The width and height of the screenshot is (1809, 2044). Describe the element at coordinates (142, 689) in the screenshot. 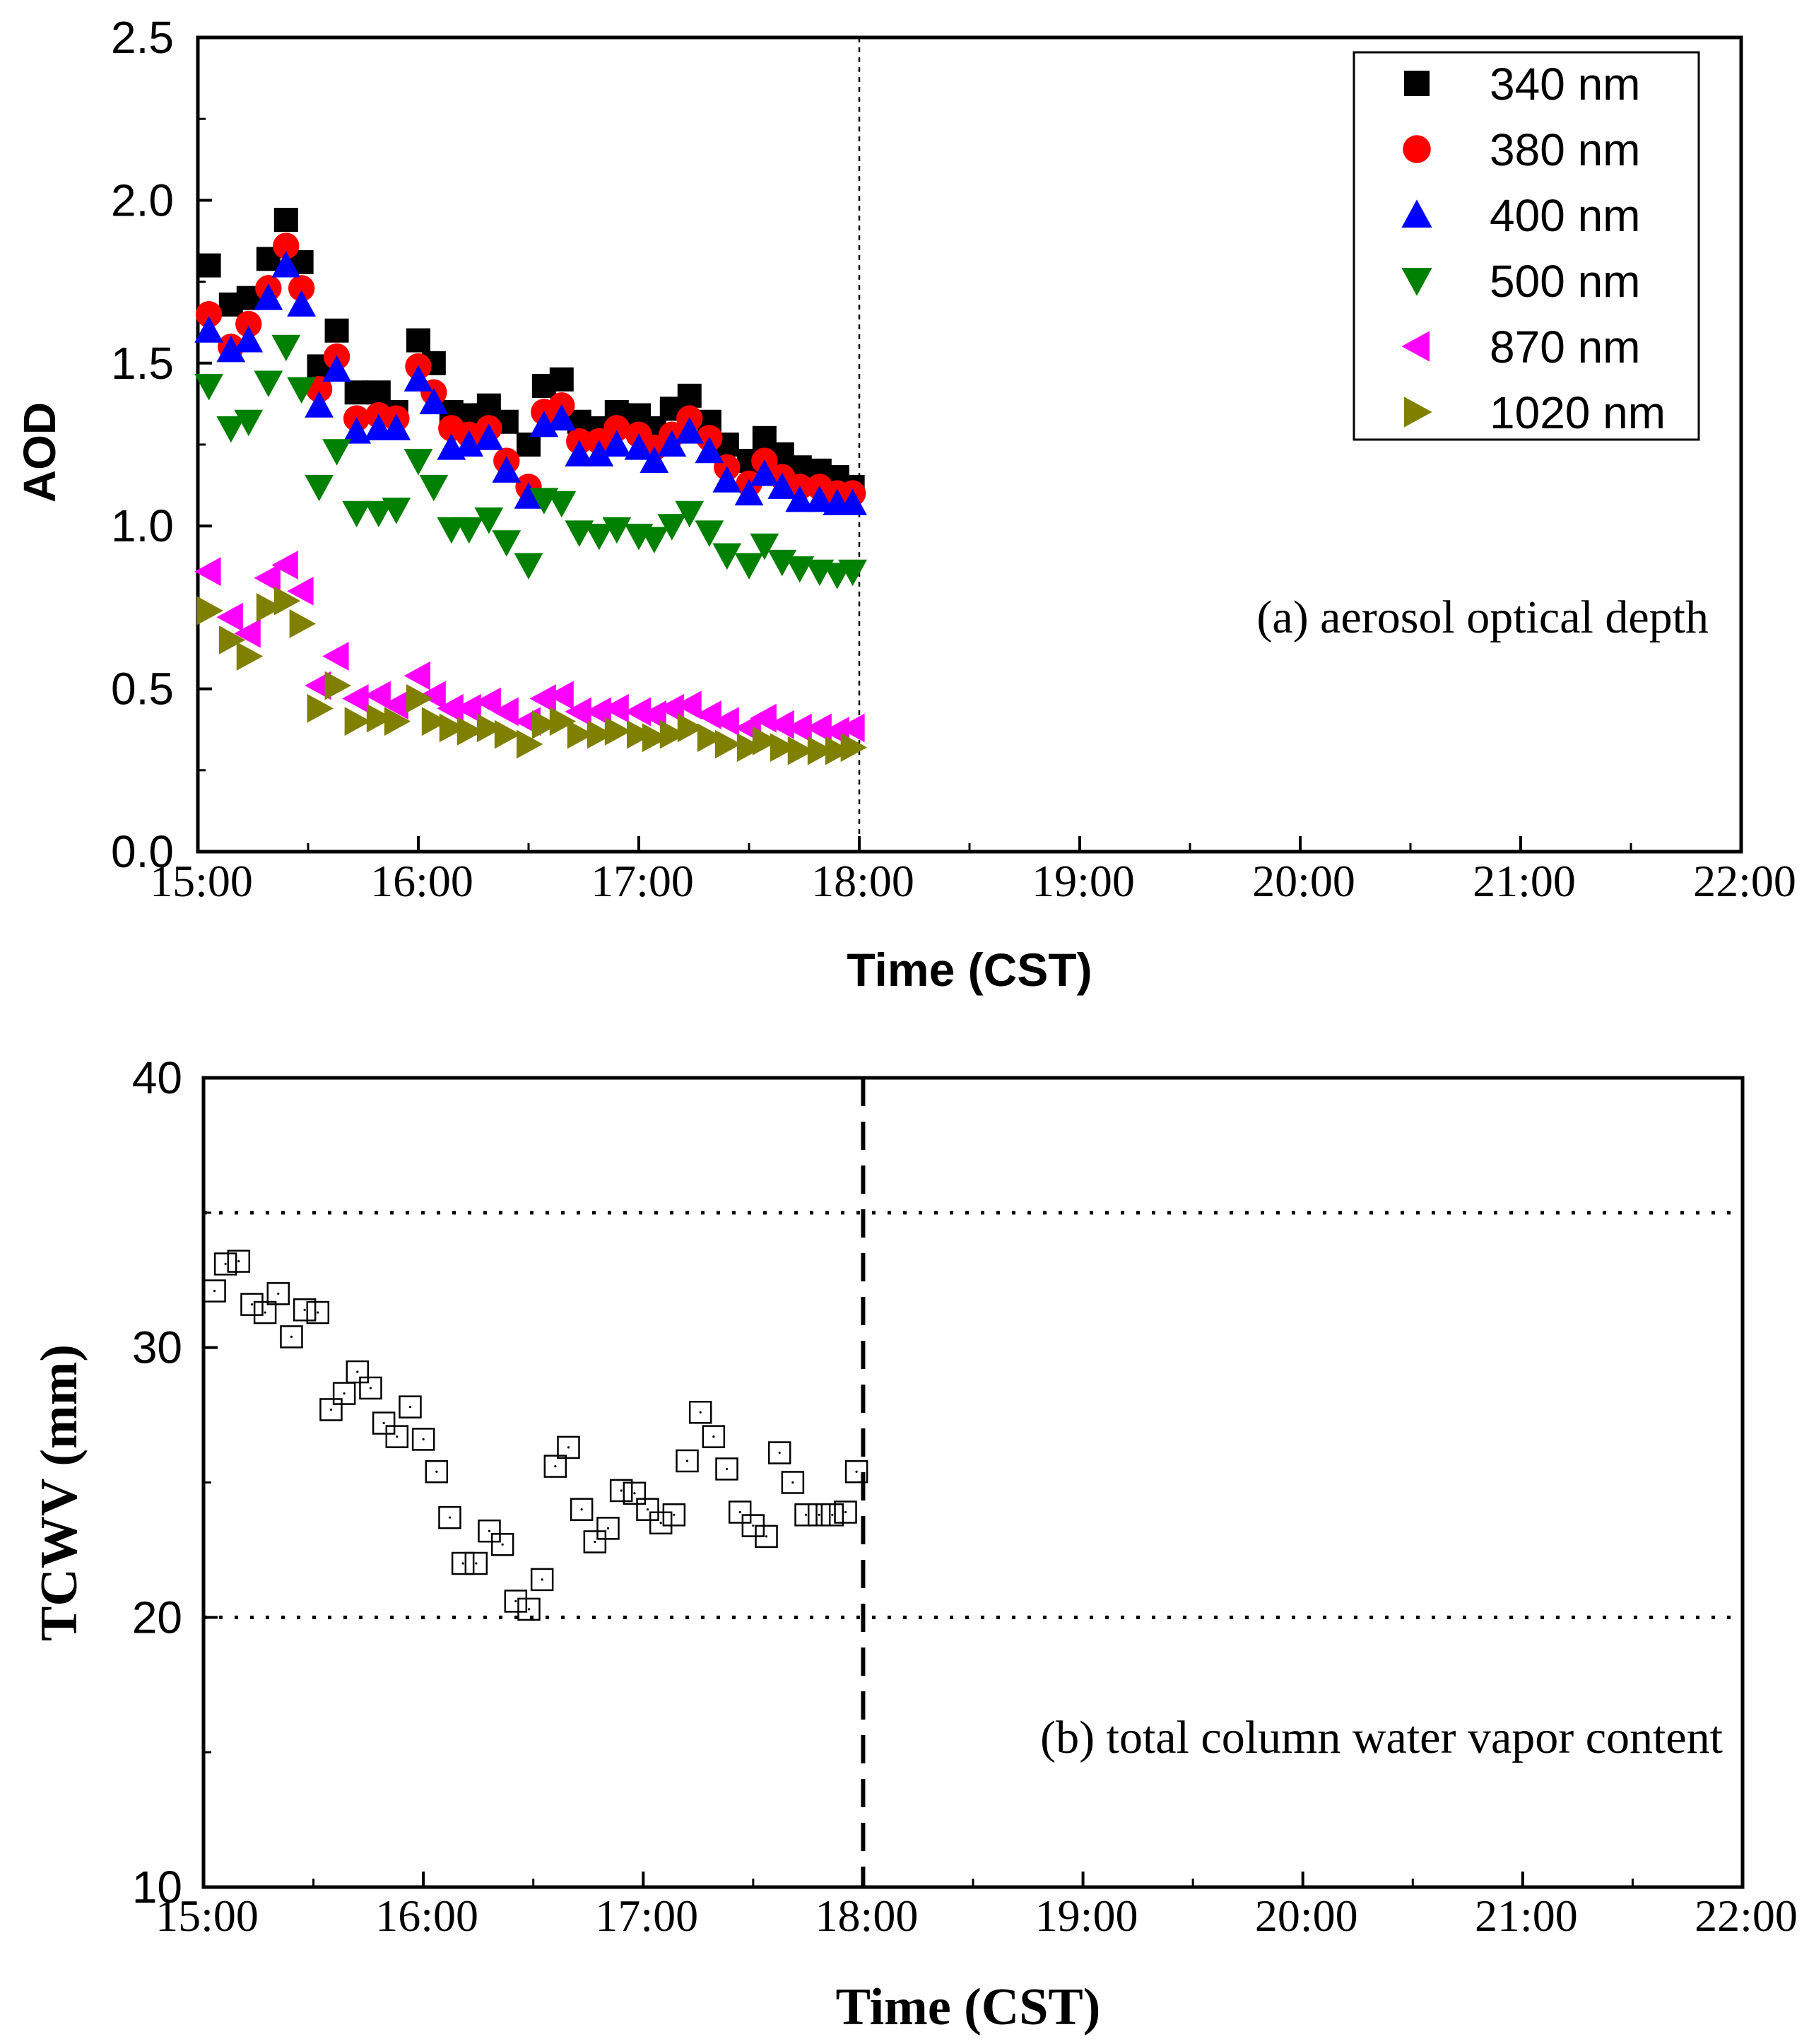

I see `y-tick-label-a: 0.5` at that location.